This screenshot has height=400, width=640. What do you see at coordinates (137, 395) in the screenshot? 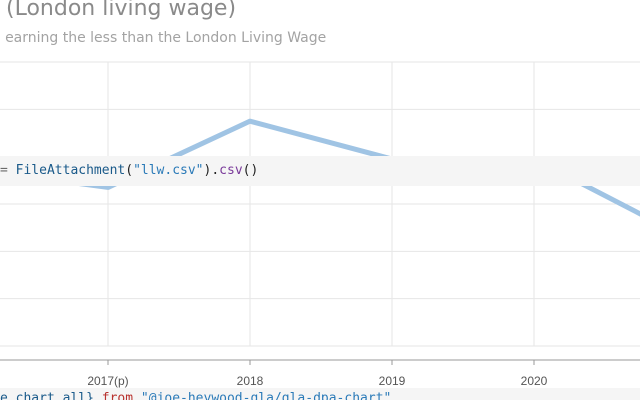
I see `space` at bounding box center [137, 395].